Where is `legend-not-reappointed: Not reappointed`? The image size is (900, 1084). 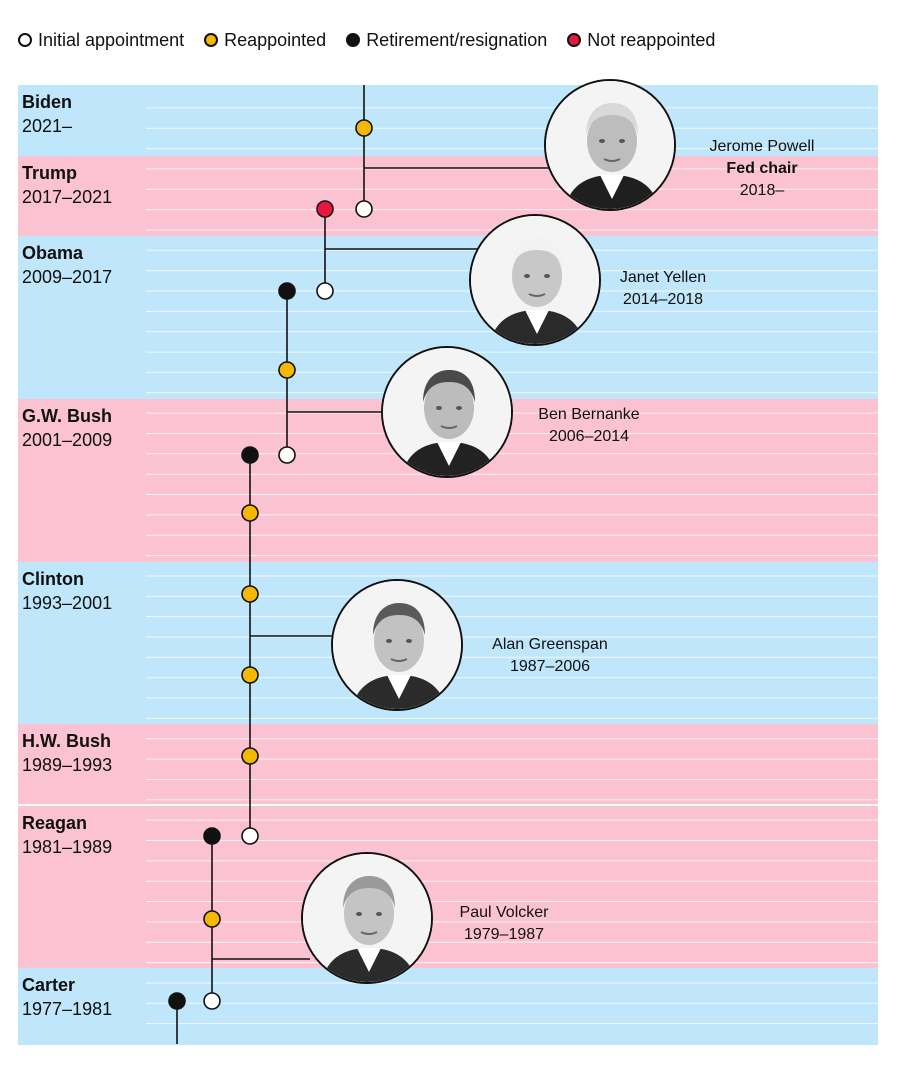
legend-not-reappointed: Not reappointed is located at coordinates (641, 40).